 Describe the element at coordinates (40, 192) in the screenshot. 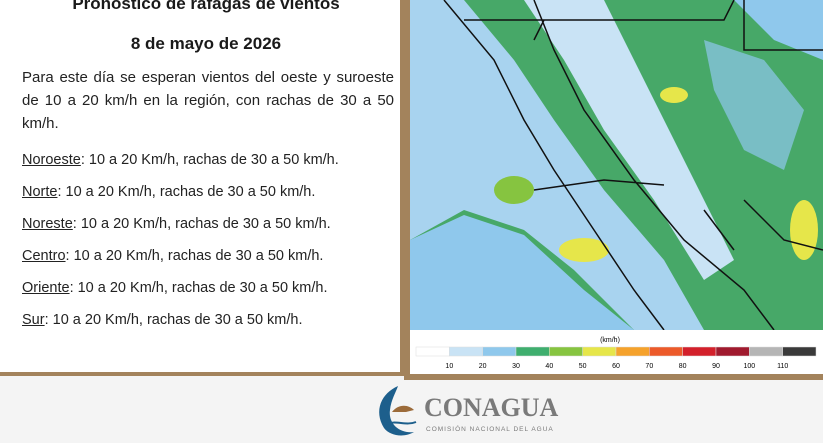

I see `region-name: Norte` at that location.